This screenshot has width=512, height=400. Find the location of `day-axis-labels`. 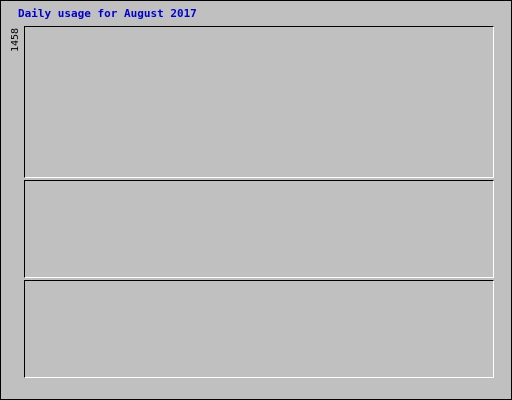

day-axis-labels is located at coordinates (259, 387).